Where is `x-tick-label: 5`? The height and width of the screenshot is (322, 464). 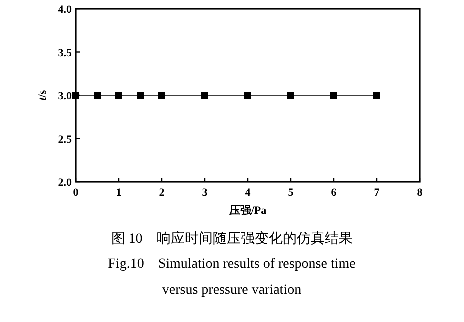
x-tick-label: 5 is located at coordinates (291, 193).